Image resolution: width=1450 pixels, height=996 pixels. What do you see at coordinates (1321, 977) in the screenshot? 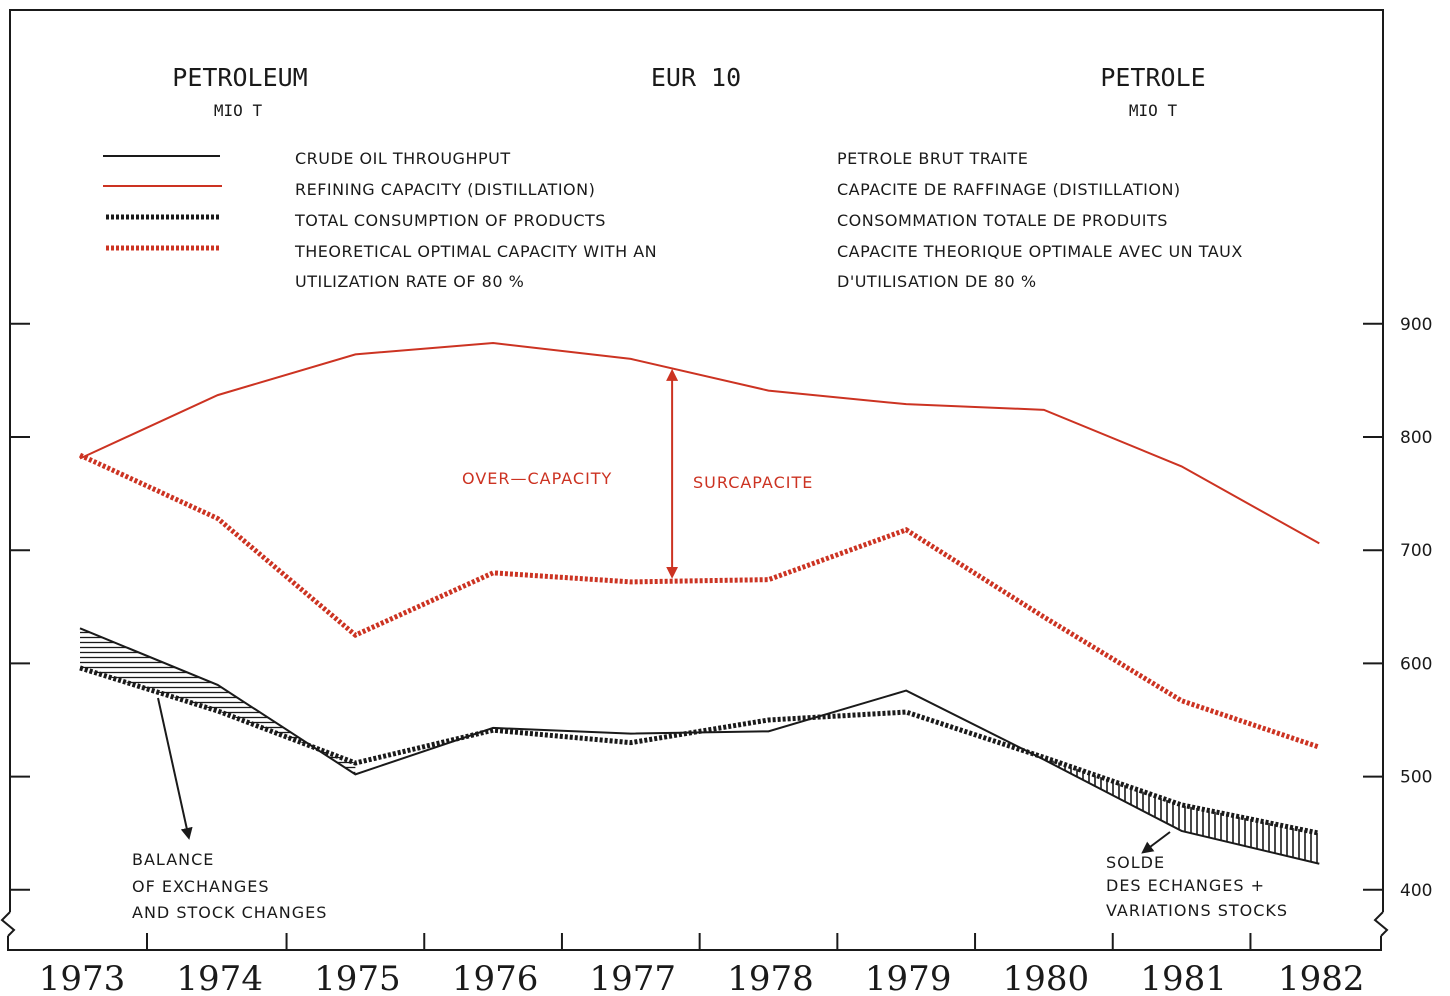
I see `x-tick-label: 1982` at bounding box center [1321, 977].